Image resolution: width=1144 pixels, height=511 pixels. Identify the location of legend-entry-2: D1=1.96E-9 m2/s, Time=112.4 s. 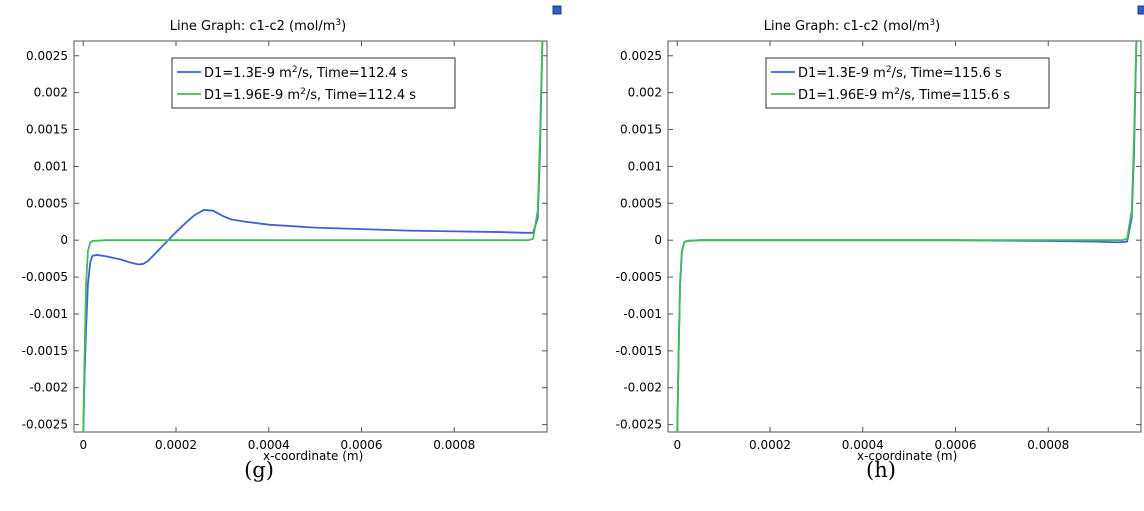
(310, 95).